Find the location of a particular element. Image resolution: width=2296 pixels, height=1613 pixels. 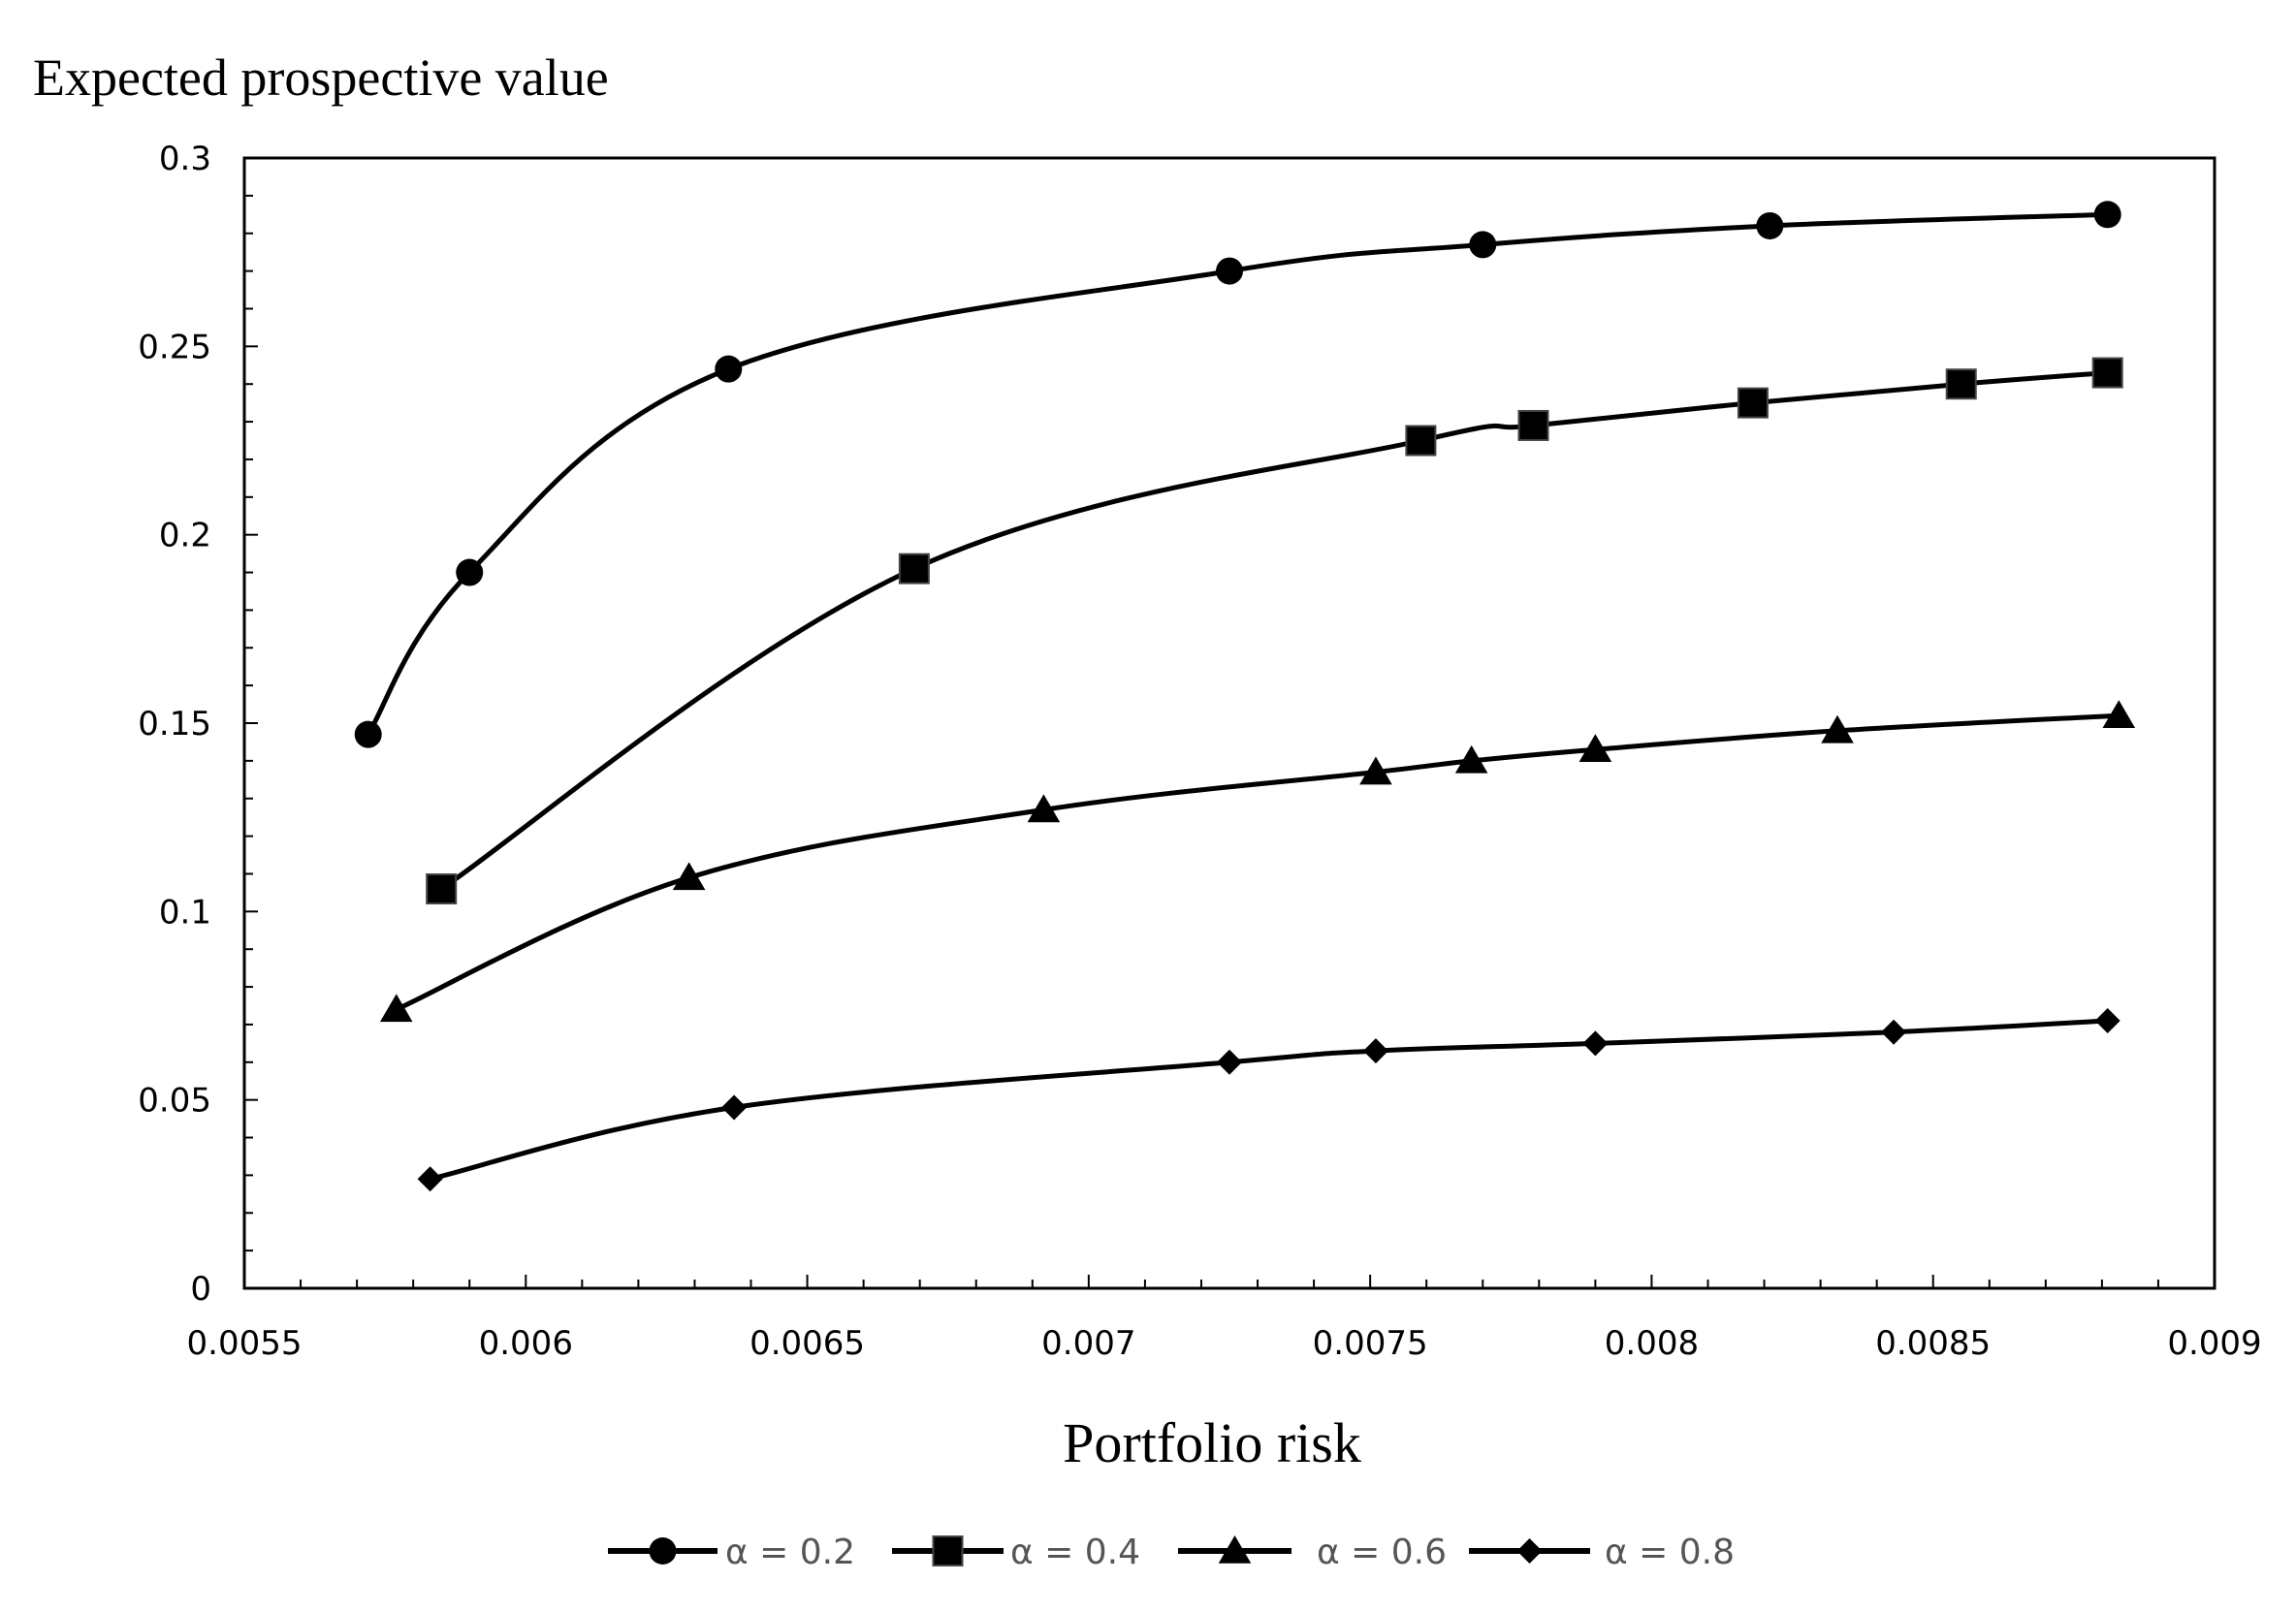

legend-triangle-marker is located at coordinates (1235, 1549).